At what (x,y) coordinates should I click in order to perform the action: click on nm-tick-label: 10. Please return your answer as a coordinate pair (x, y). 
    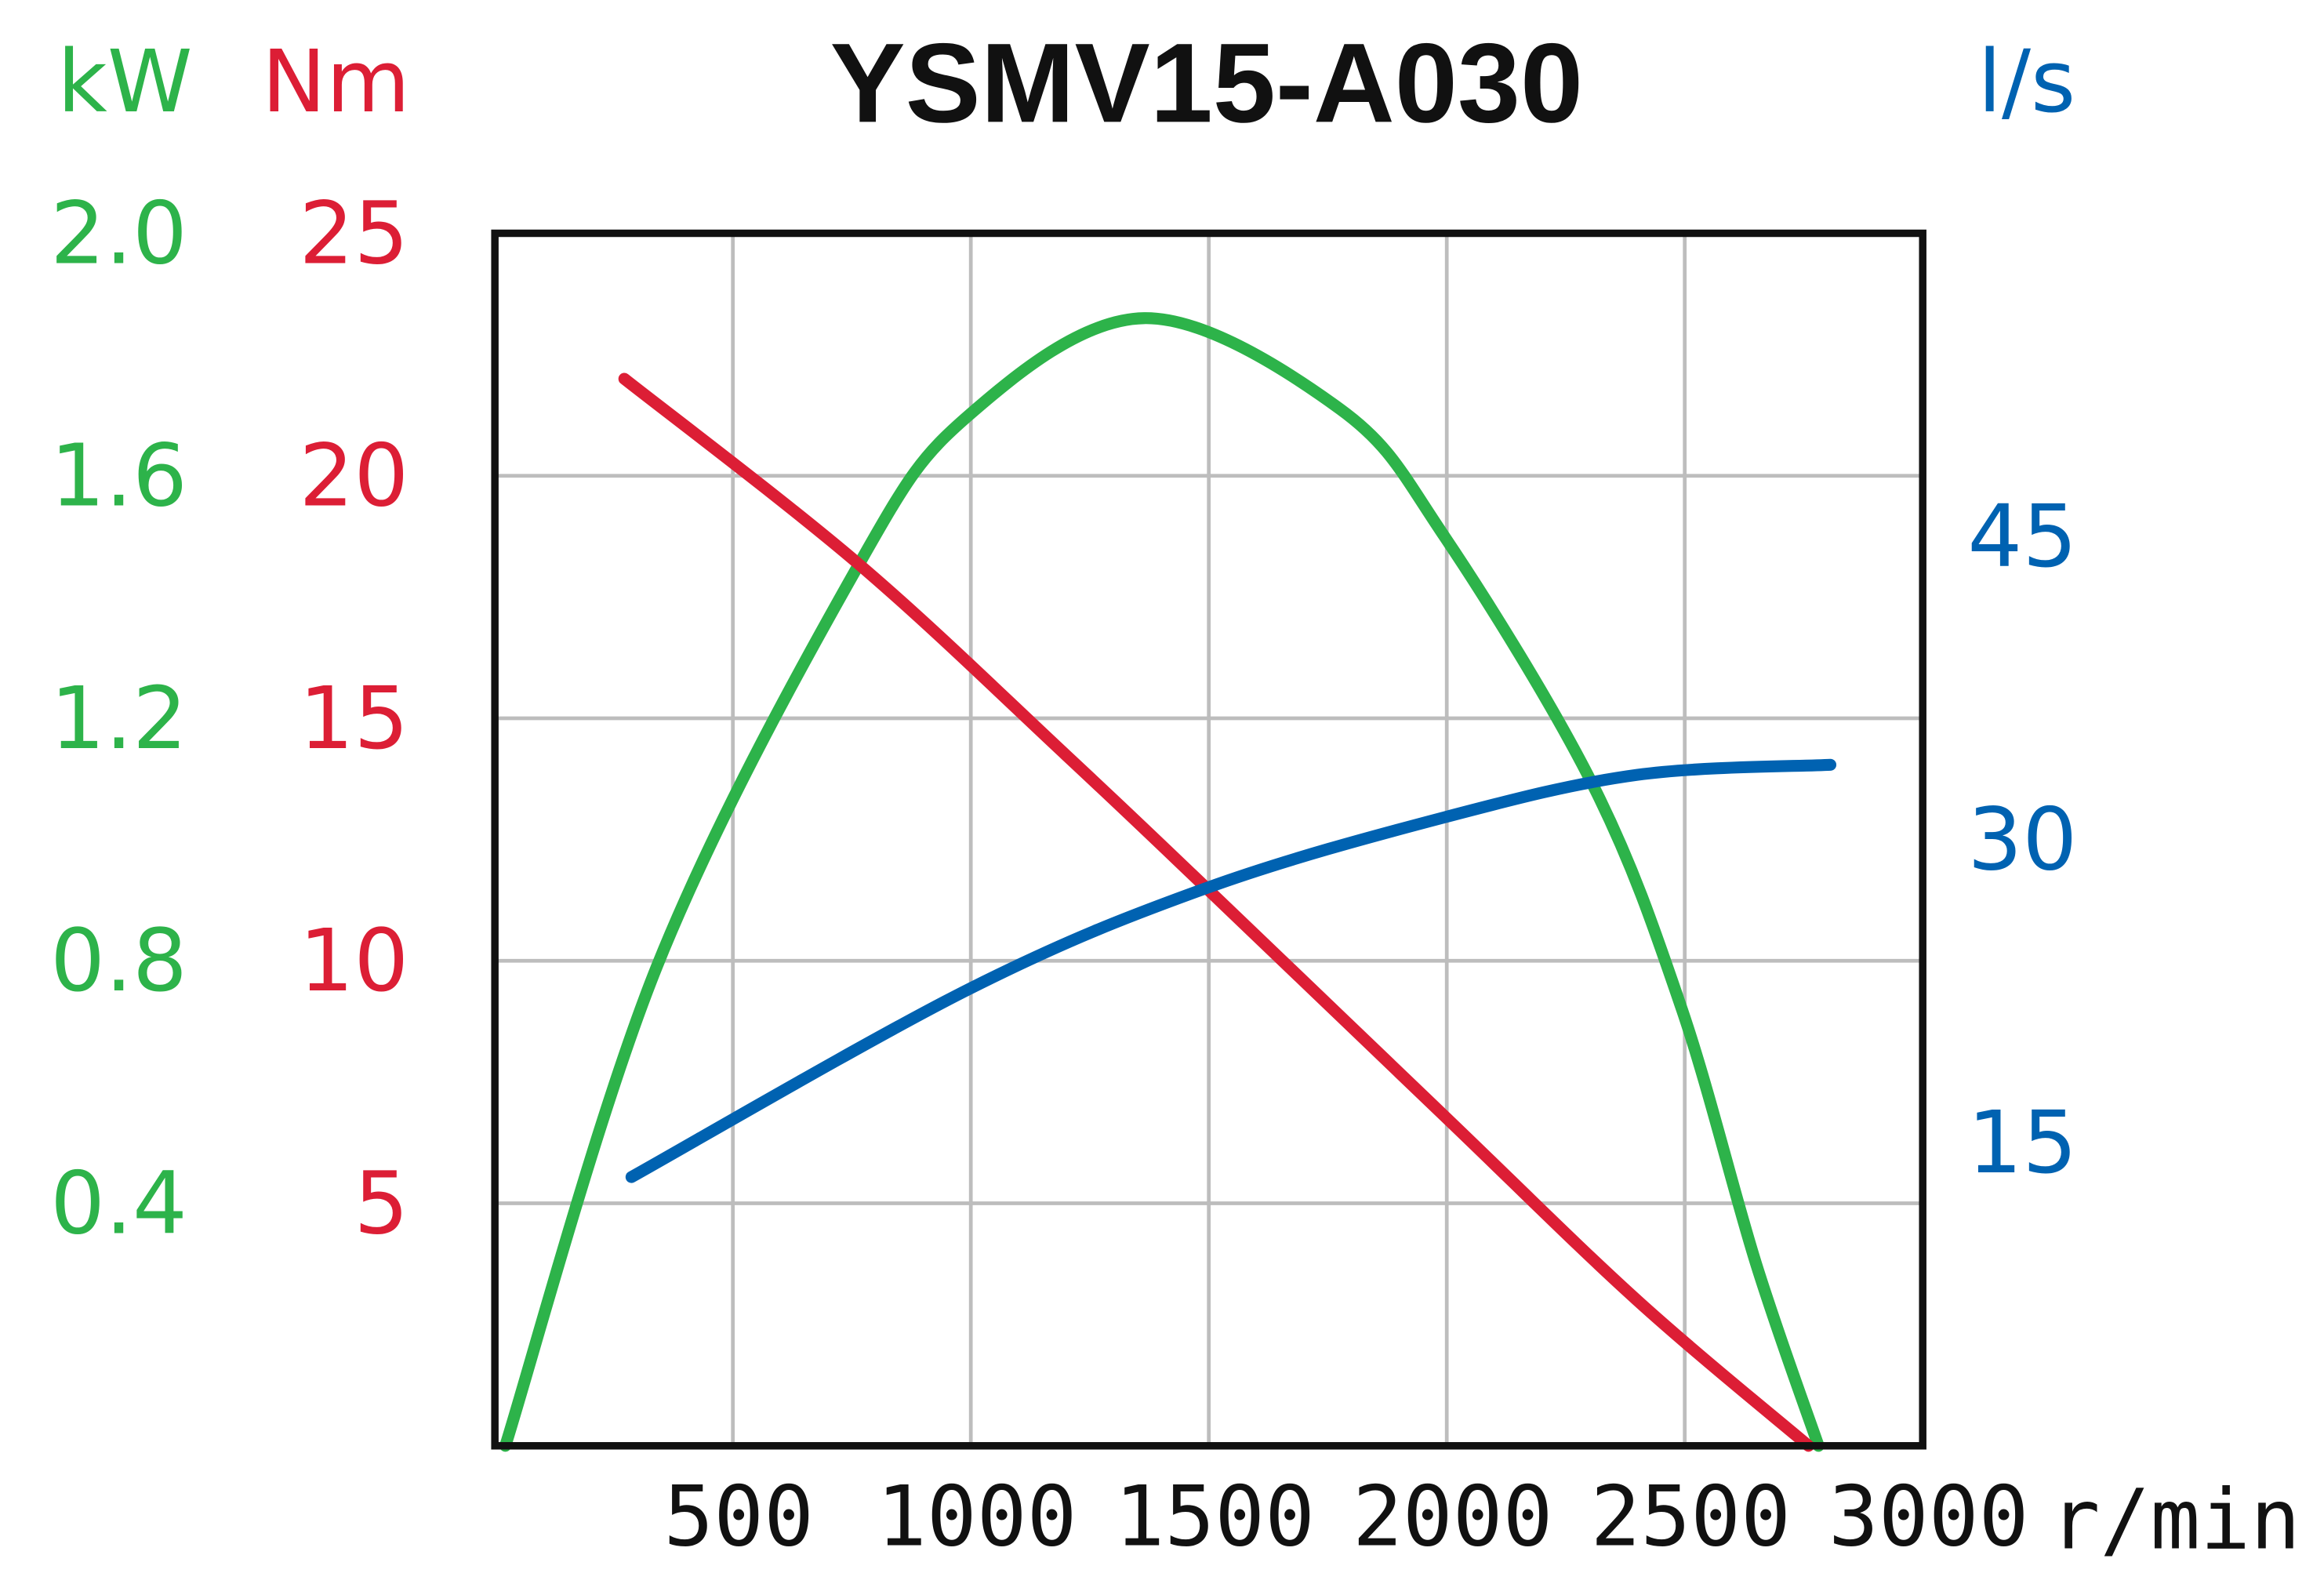
    Looking at the image, I should click on (354, 961).